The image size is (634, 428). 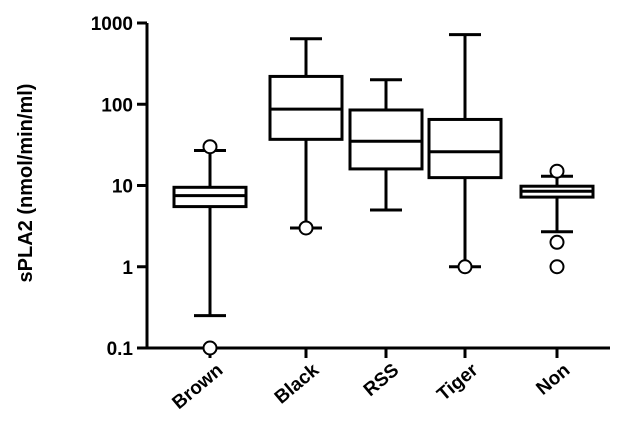 What do you see at coordinates (120, 349) in the screenshot?
I see `y-tick-label: 0.1` at bounding box center [120, 349].